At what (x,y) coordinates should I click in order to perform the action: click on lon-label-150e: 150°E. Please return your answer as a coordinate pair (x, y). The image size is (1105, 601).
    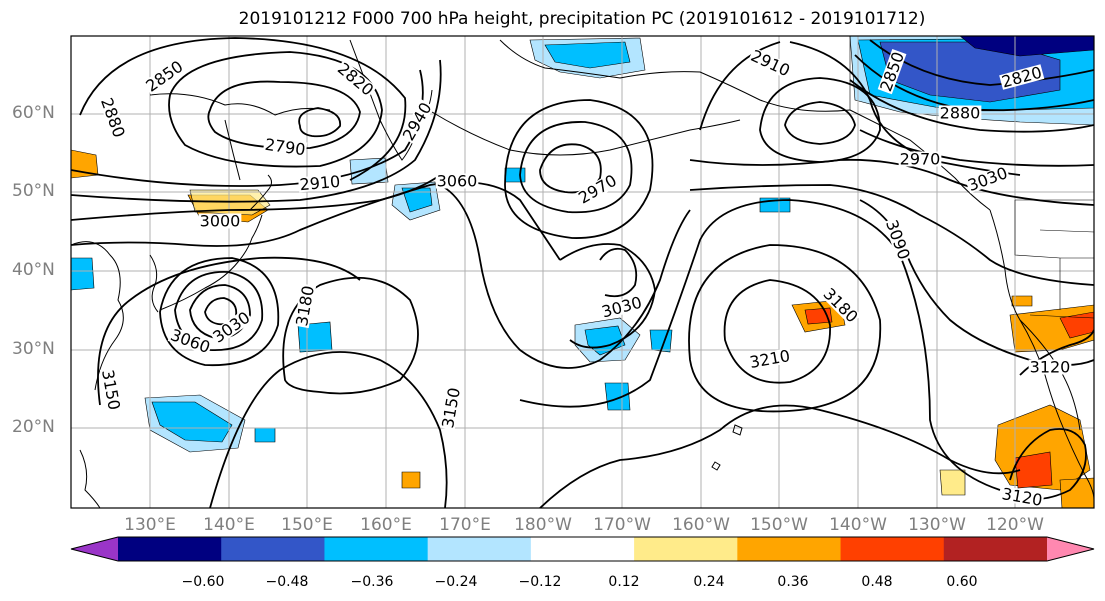
    Looking at the image, I should click on (307, 525).